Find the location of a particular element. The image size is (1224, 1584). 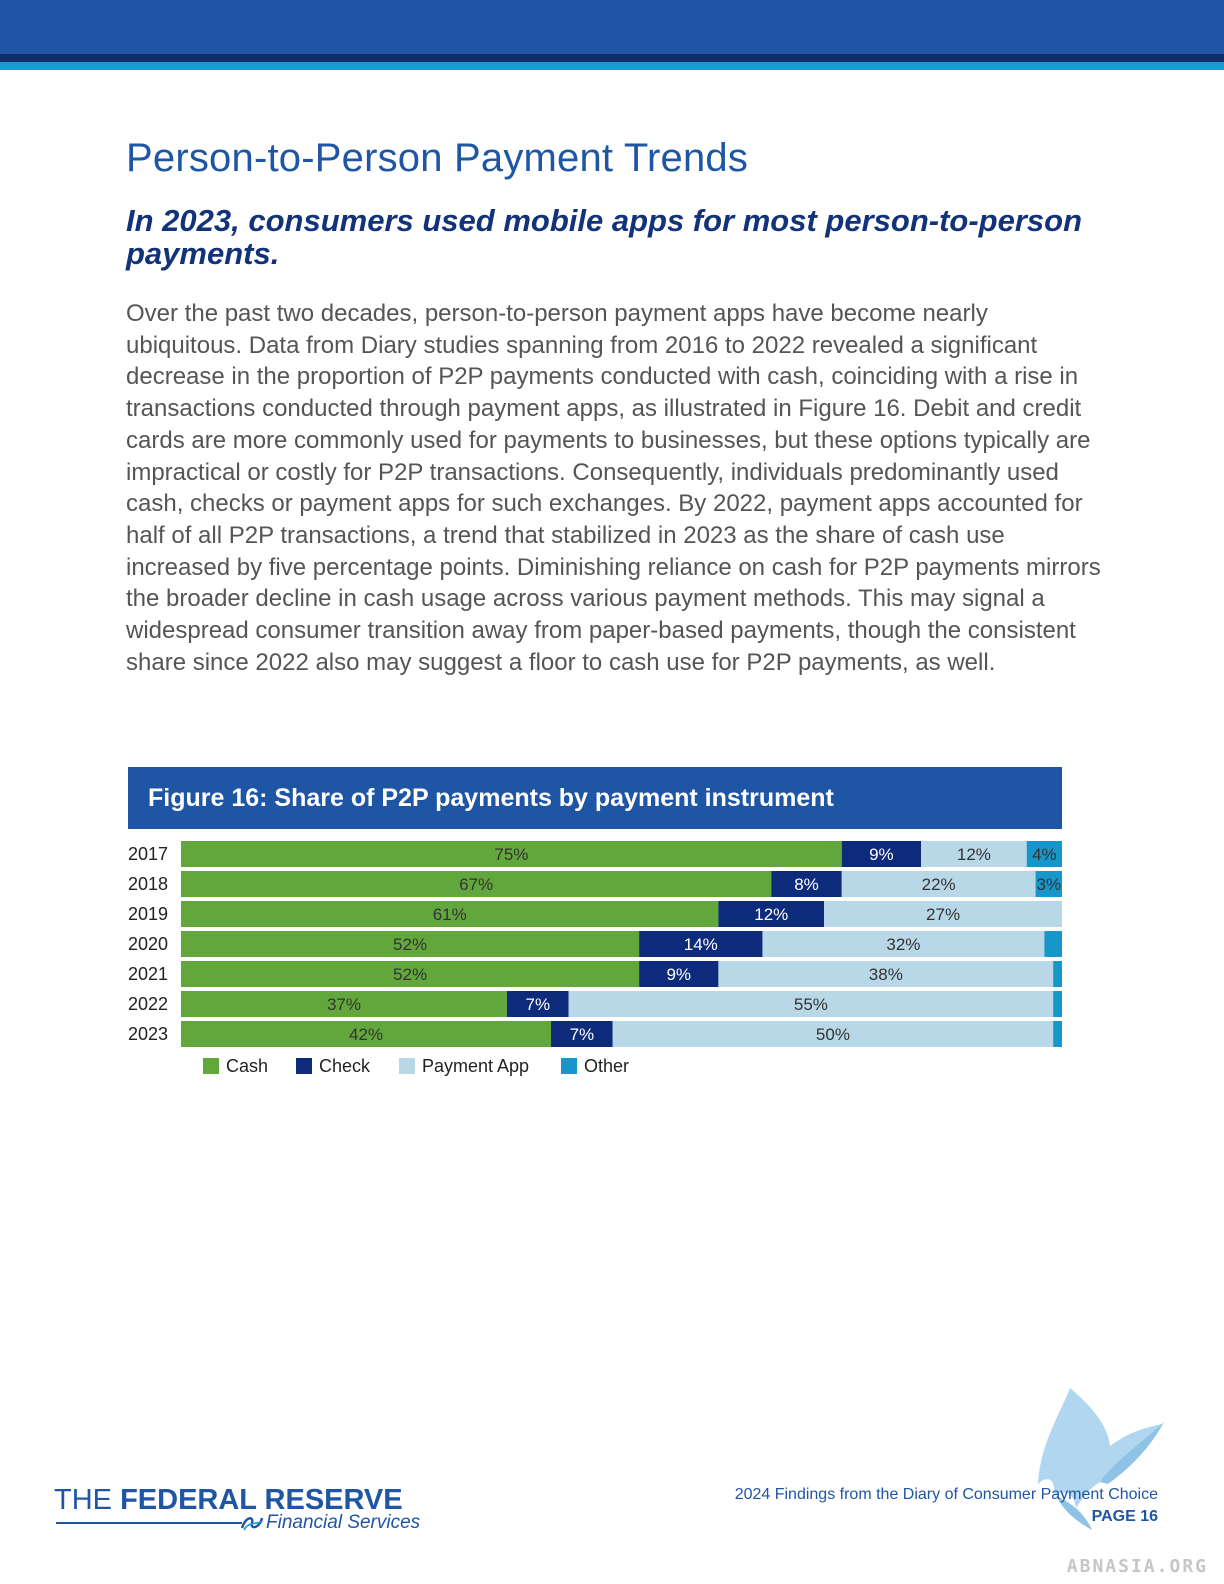

data-label: 4% is located at coordinates (1044, 854).